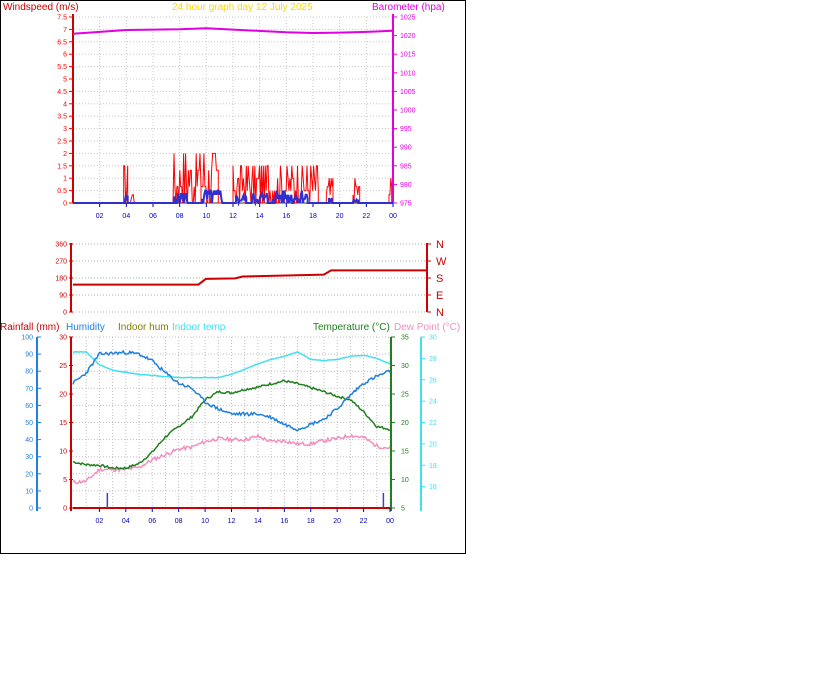 The image size is (816, 683). What do you see at coordinates (65, 104) in the screenshot?
I see `windspeed-tick-label: 4` at bounding box center [65, 104].